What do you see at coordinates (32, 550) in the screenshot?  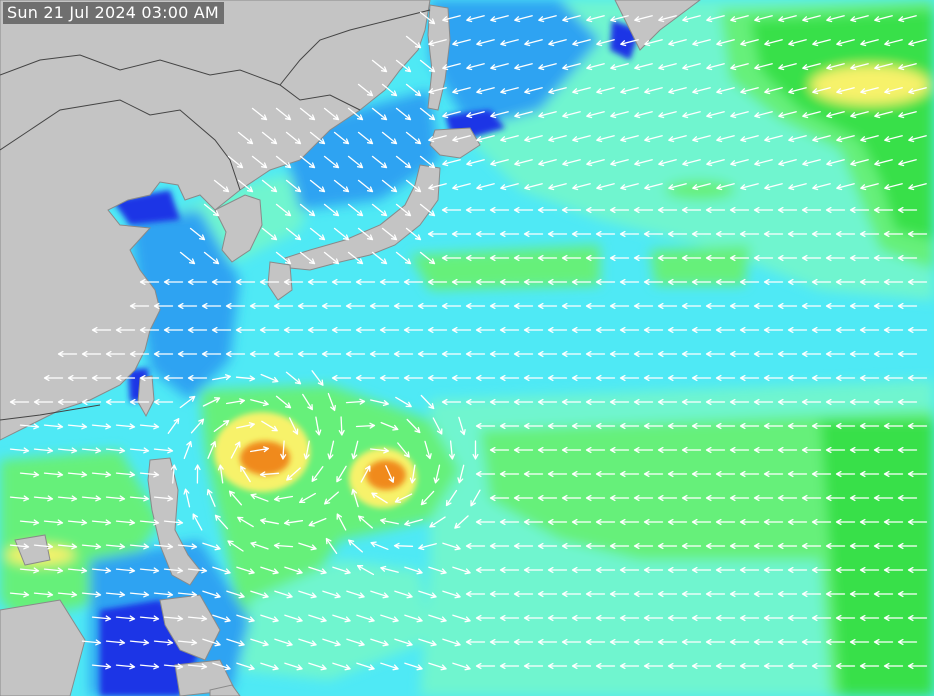 I see `land-hainan` at bounding box center [32, 550].